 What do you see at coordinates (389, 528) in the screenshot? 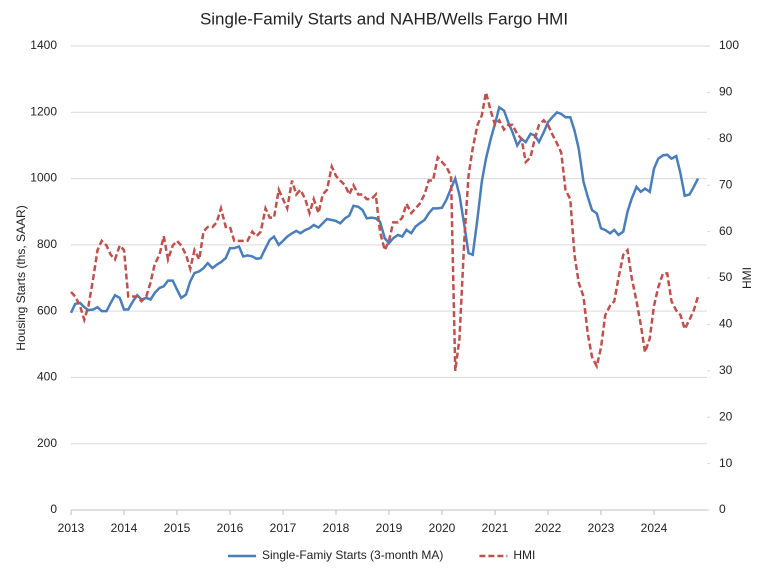
I see `x-tick-label: 2019` at bounding box center [389, 528].